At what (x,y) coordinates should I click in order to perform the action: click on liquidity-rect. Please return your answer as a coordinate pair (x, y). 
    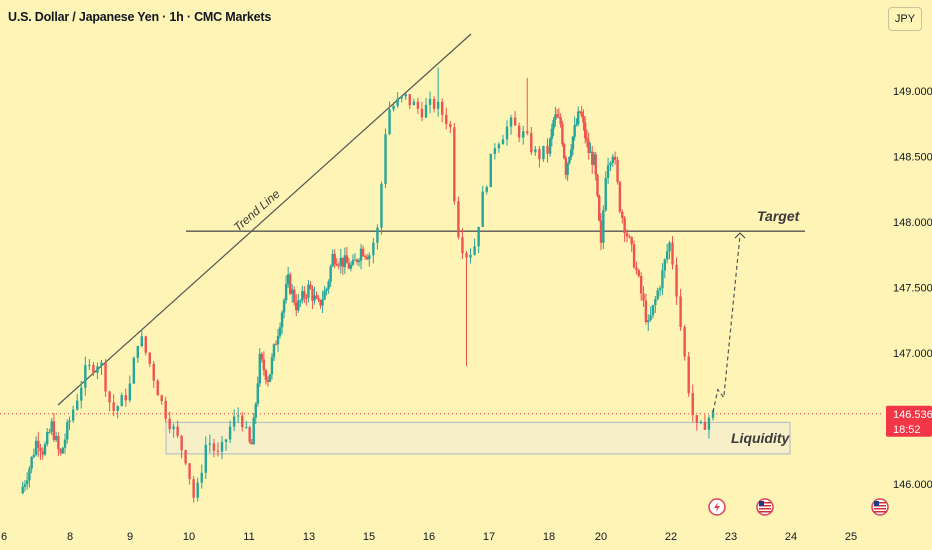
    Looking at the image, I should click on (478, 438).